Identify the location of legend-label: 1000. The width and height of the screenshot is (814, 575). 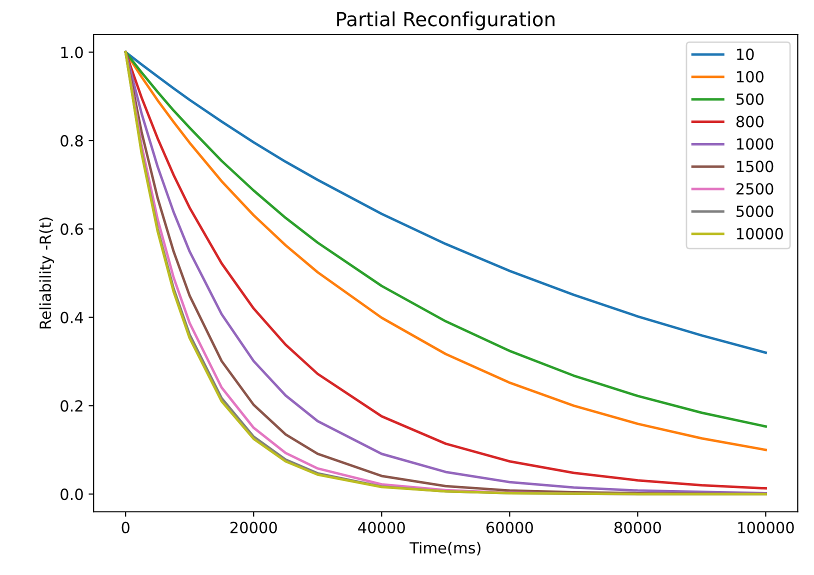
(755, 144).